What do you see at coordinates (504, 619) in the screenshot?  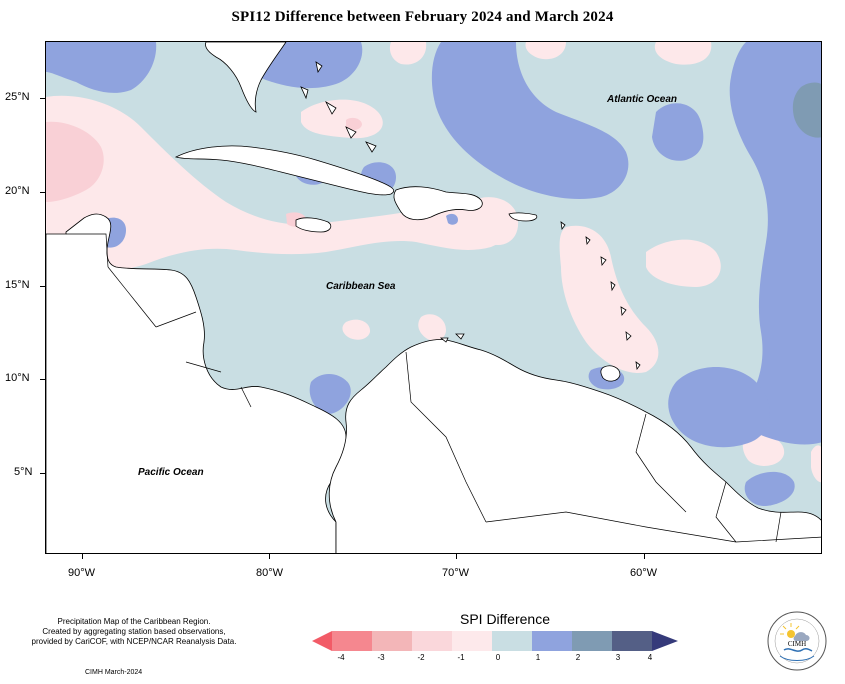 I see `legend-title: SPI Difference` at bounding box center [504, 619].